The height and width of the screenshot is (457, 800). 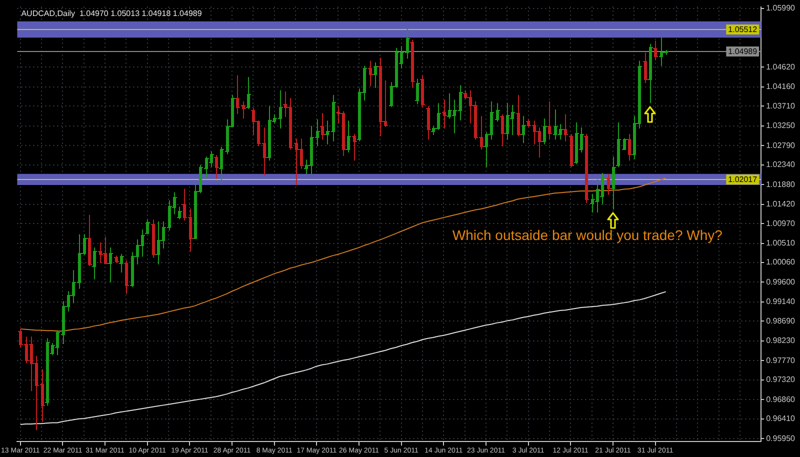 I want to click on y-tick-label: 1.02790, so click(x=781, y=145).